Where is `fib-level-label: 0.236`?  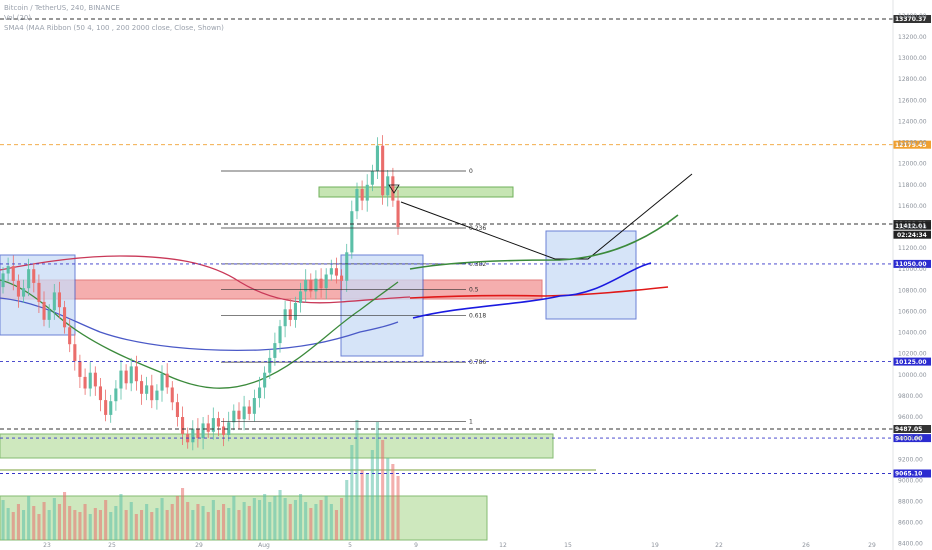
fib-level-label: 0.236 is located at coordinates (477, 228).